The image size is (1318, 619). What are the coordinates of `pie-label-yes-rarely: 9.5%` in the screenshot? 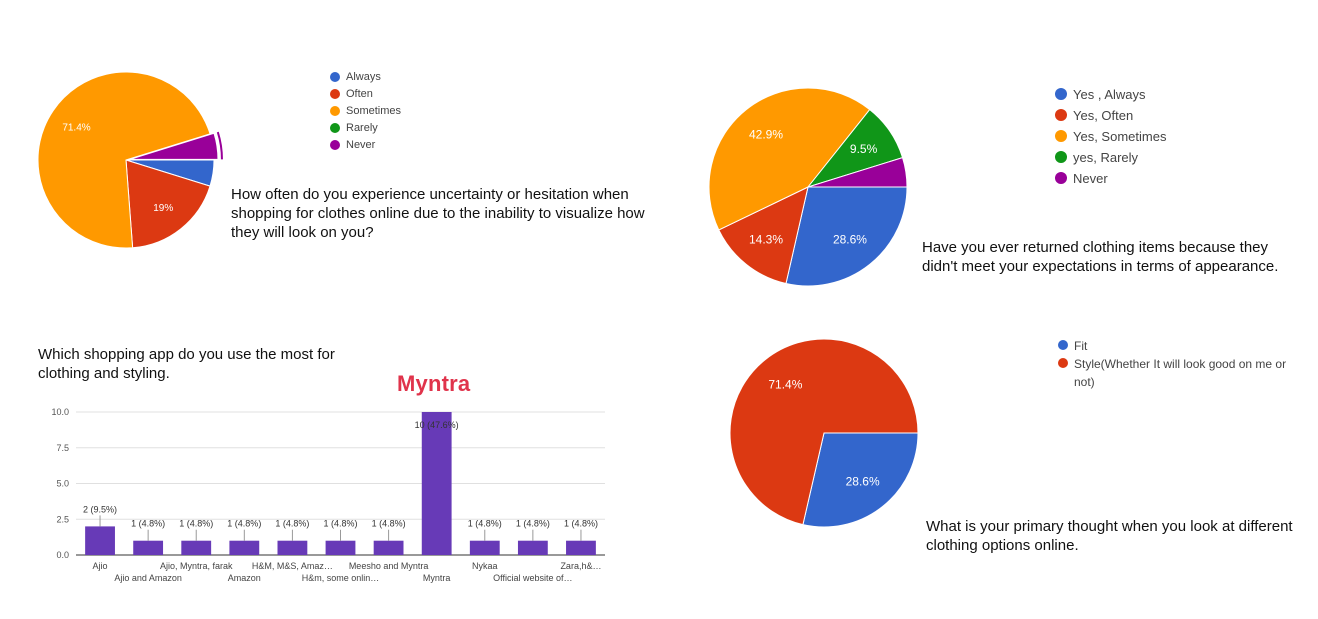 It's located at (864, 149).